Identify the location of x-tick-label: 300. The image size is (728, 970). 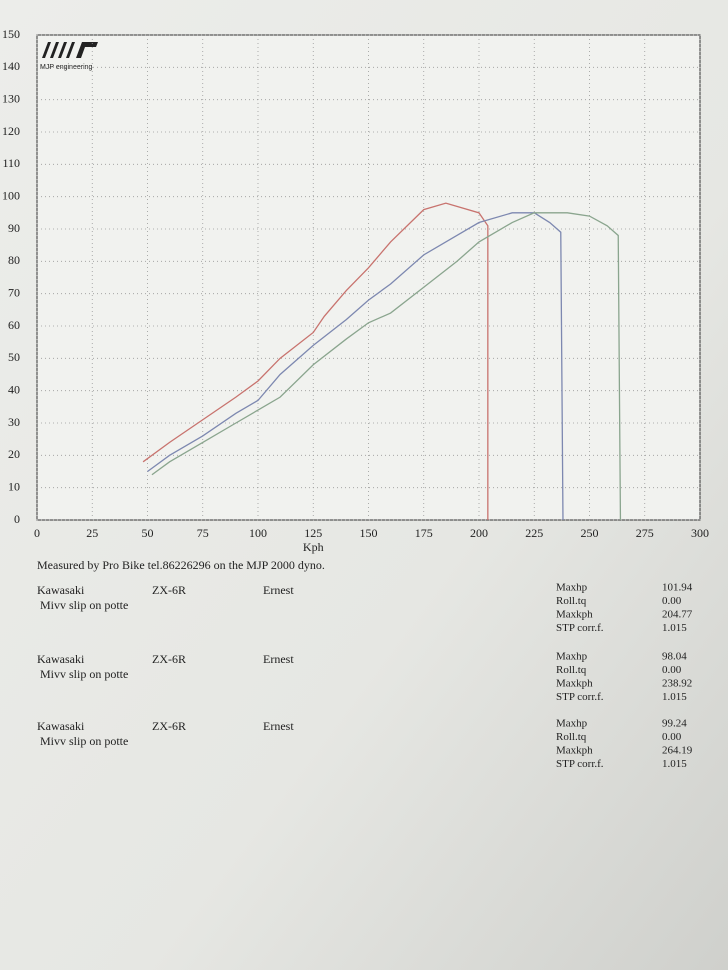
(700, 533).